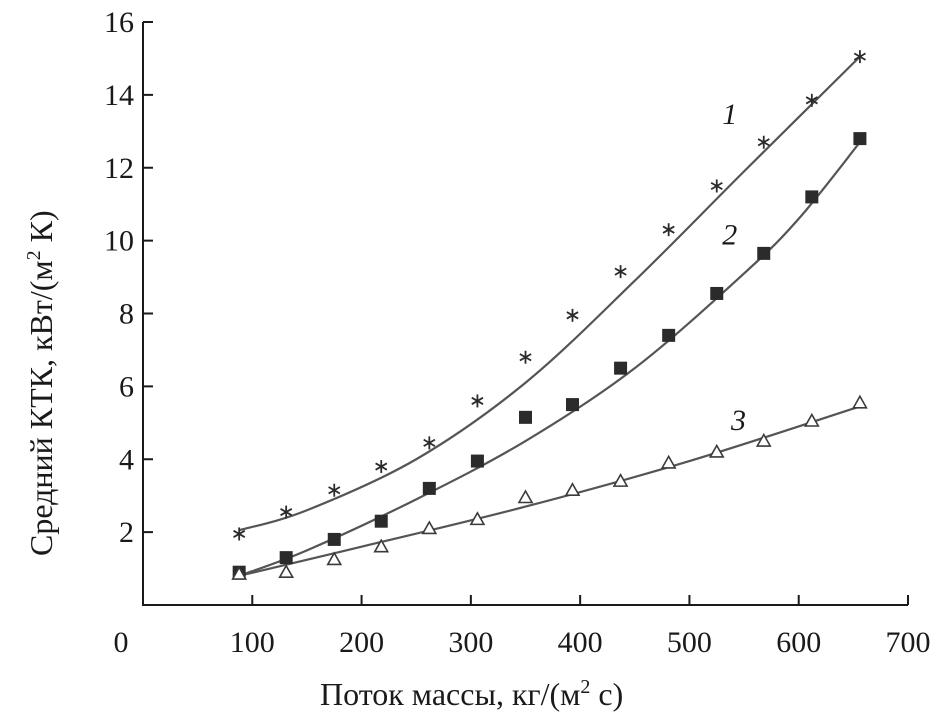  What do you see at coordinates (119, 22) in the screenshot?
I see `y-tick-label: 16` at bounding box center [119, 22].